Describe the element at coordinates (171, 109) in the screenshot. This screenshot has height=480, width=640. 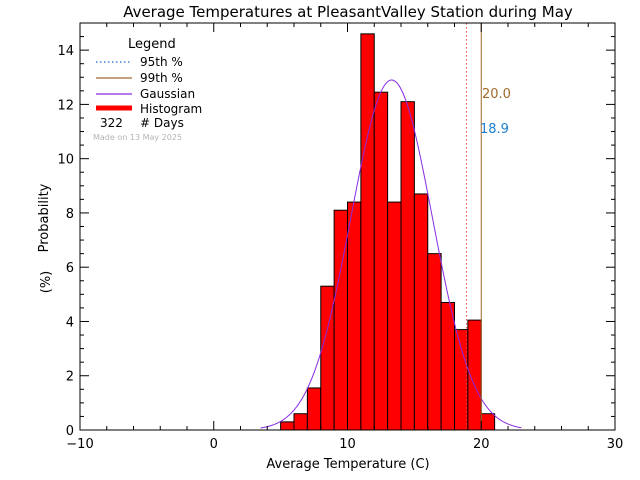
I see `legend-label-histogram: Histogram` at that location.